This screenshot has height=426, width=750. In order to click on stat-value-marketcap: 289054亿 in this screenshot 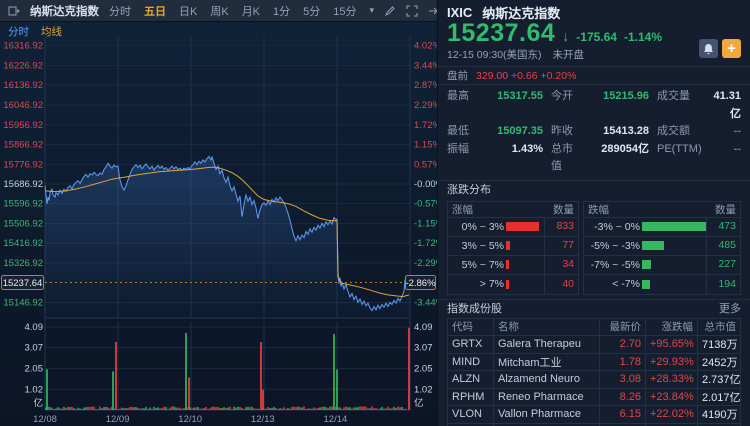, I will do `click(625, 148)`.